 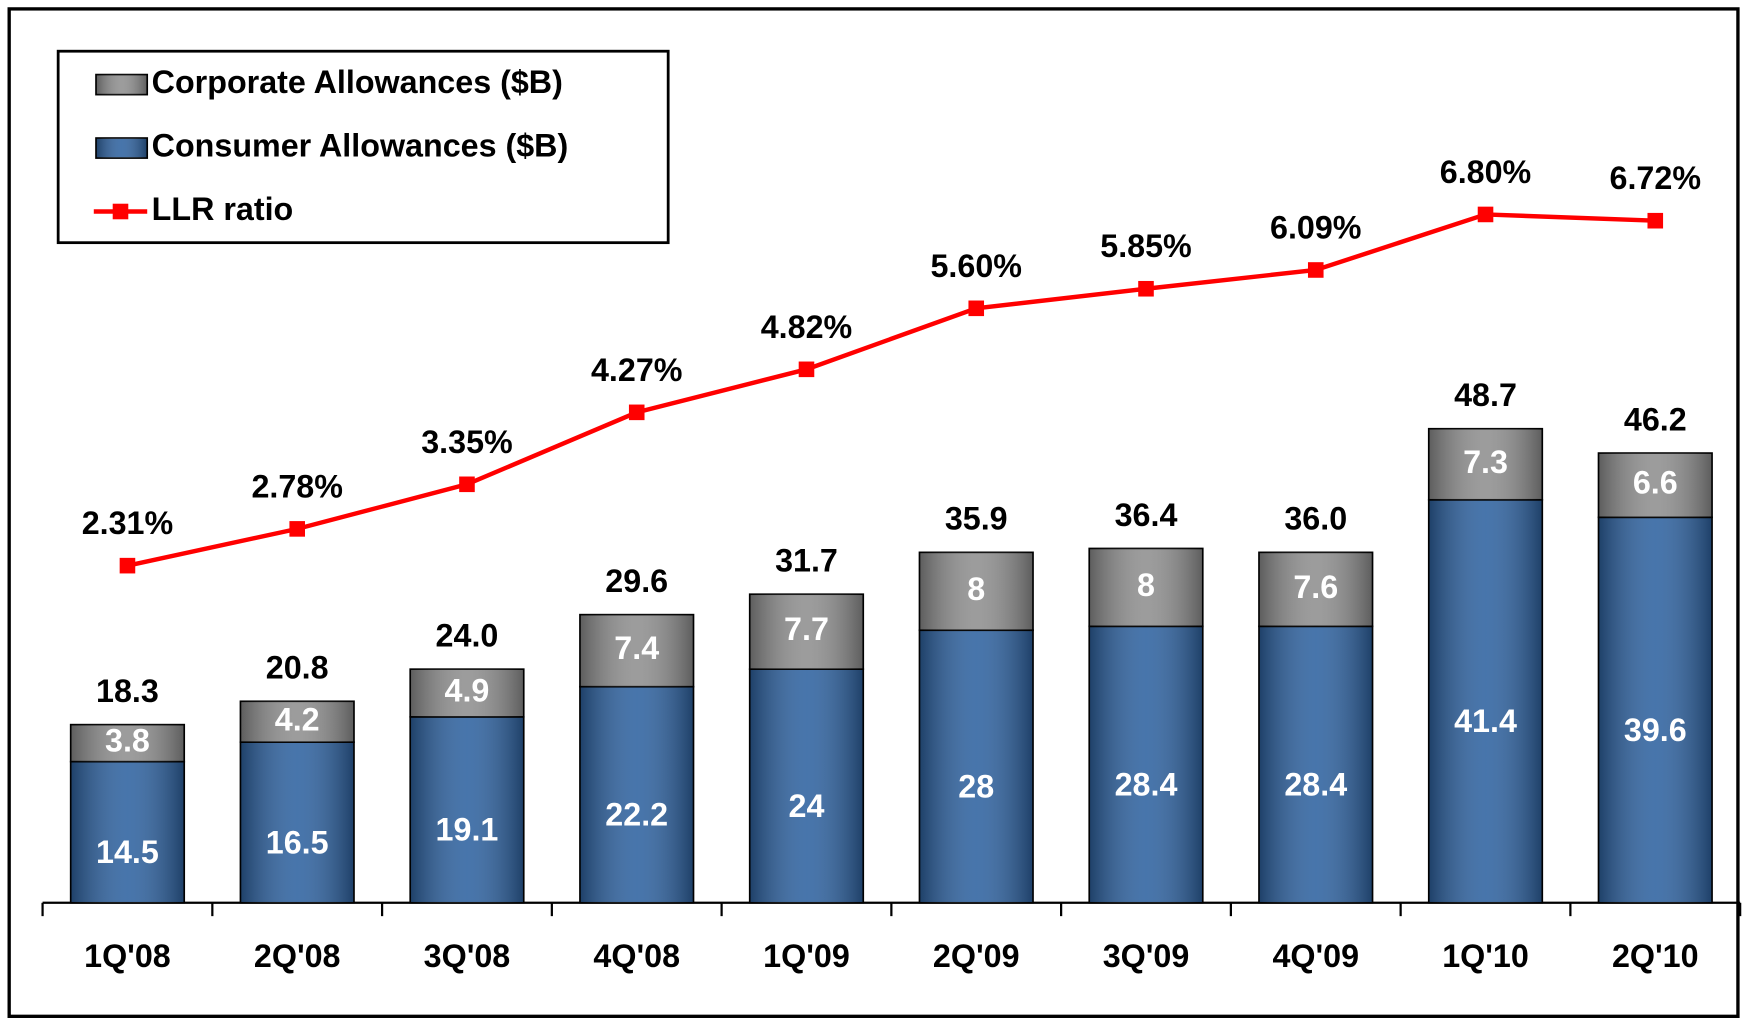 I want to click on segment-label: 28, so click(x=976, y=786).